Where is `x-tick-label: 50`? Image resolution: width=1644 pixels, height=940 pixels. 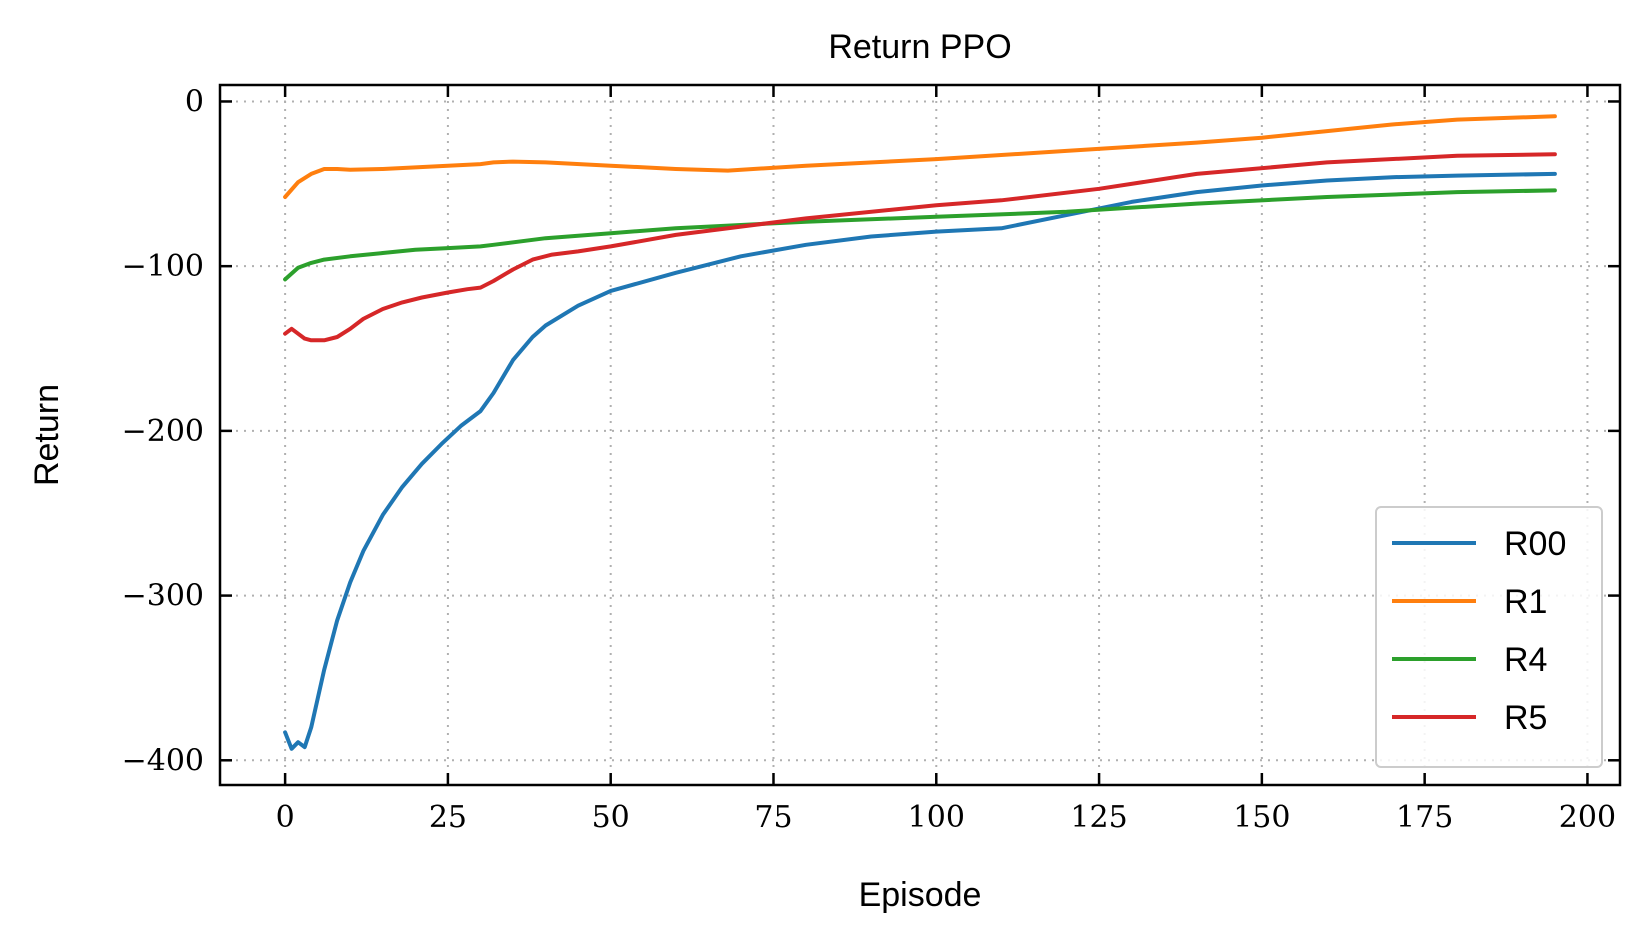 x-tick-label: 50 is located at coordinates (611, 817).